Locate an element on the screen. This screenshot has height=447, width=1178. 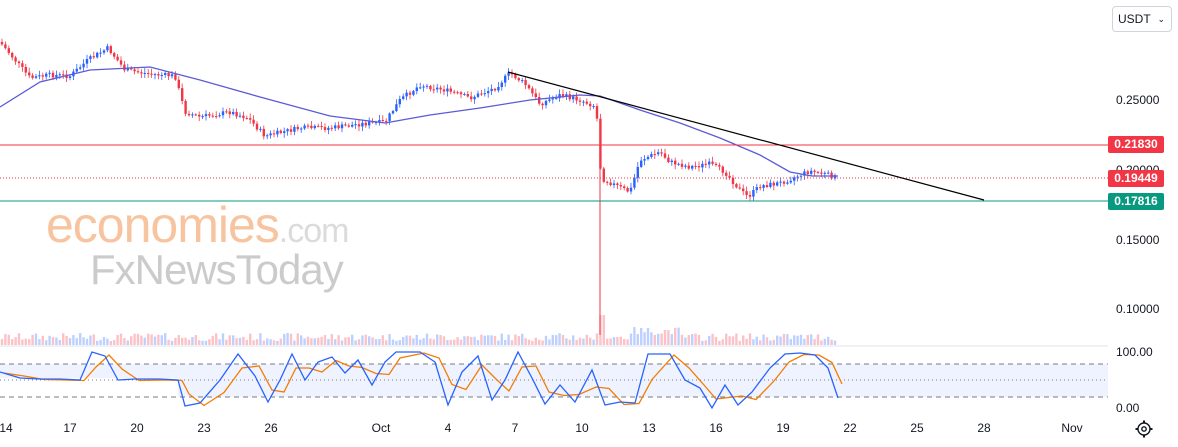
oscillator-upper-label: 100.00 is located at coordinates (1134, 352).